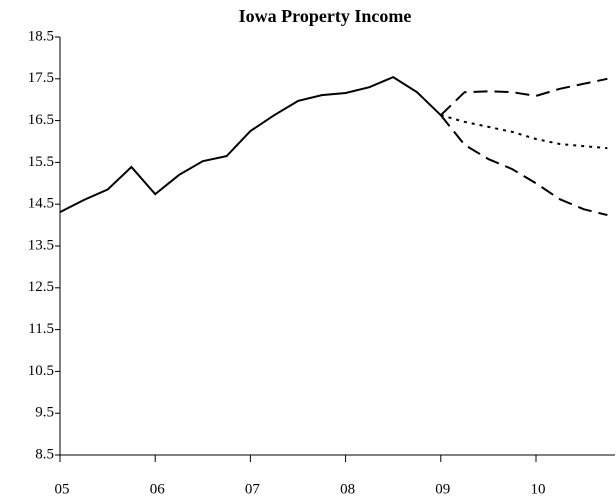  I want to click on y-tick-label: 15.5, so click(41, 162).